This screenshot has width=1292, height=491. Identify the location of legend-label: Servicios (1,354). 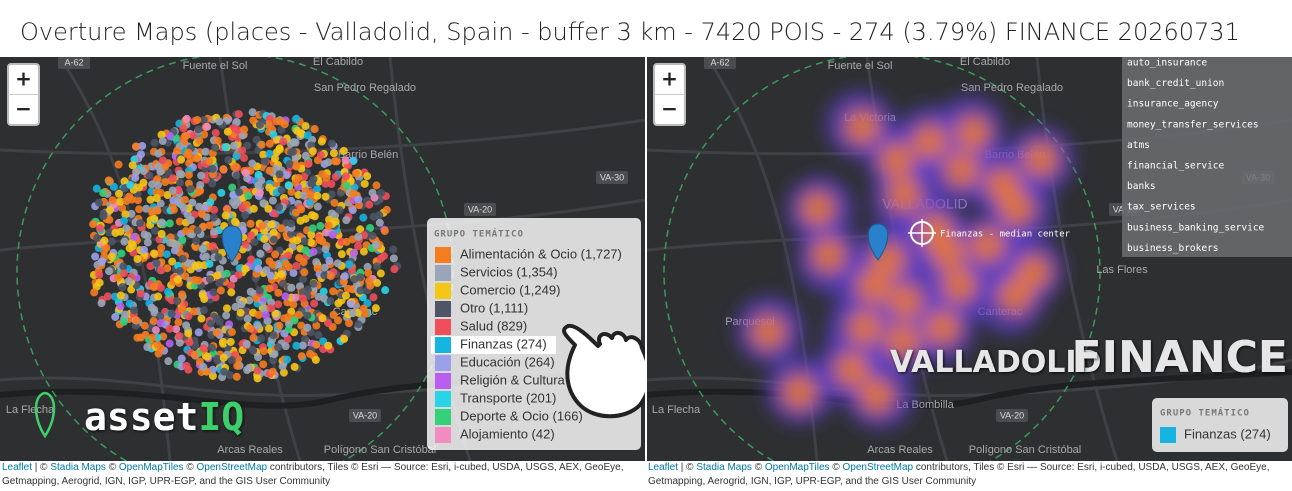
(509, 271).